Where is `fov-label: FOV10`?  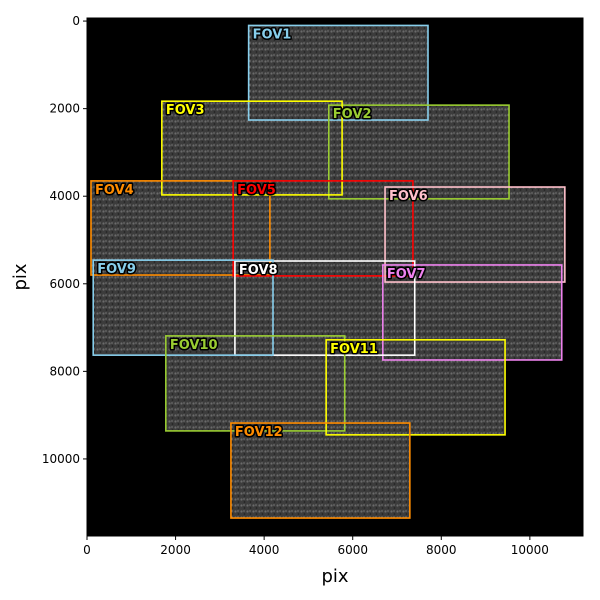 fov-label: FOV10 is located at coordinates (194, 345).